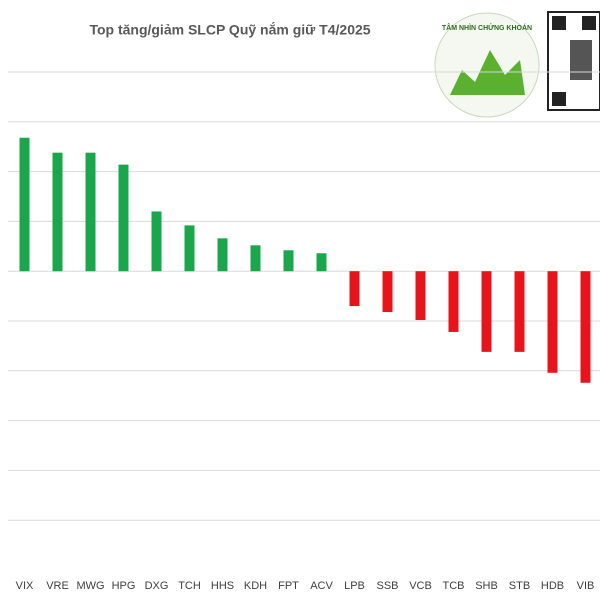 This screenshot has width=600, height=600. What do you see at coordinates (25, 586) in the screenshot?
I see `x-tick-label: VIX` at bounding box center [25, 586].